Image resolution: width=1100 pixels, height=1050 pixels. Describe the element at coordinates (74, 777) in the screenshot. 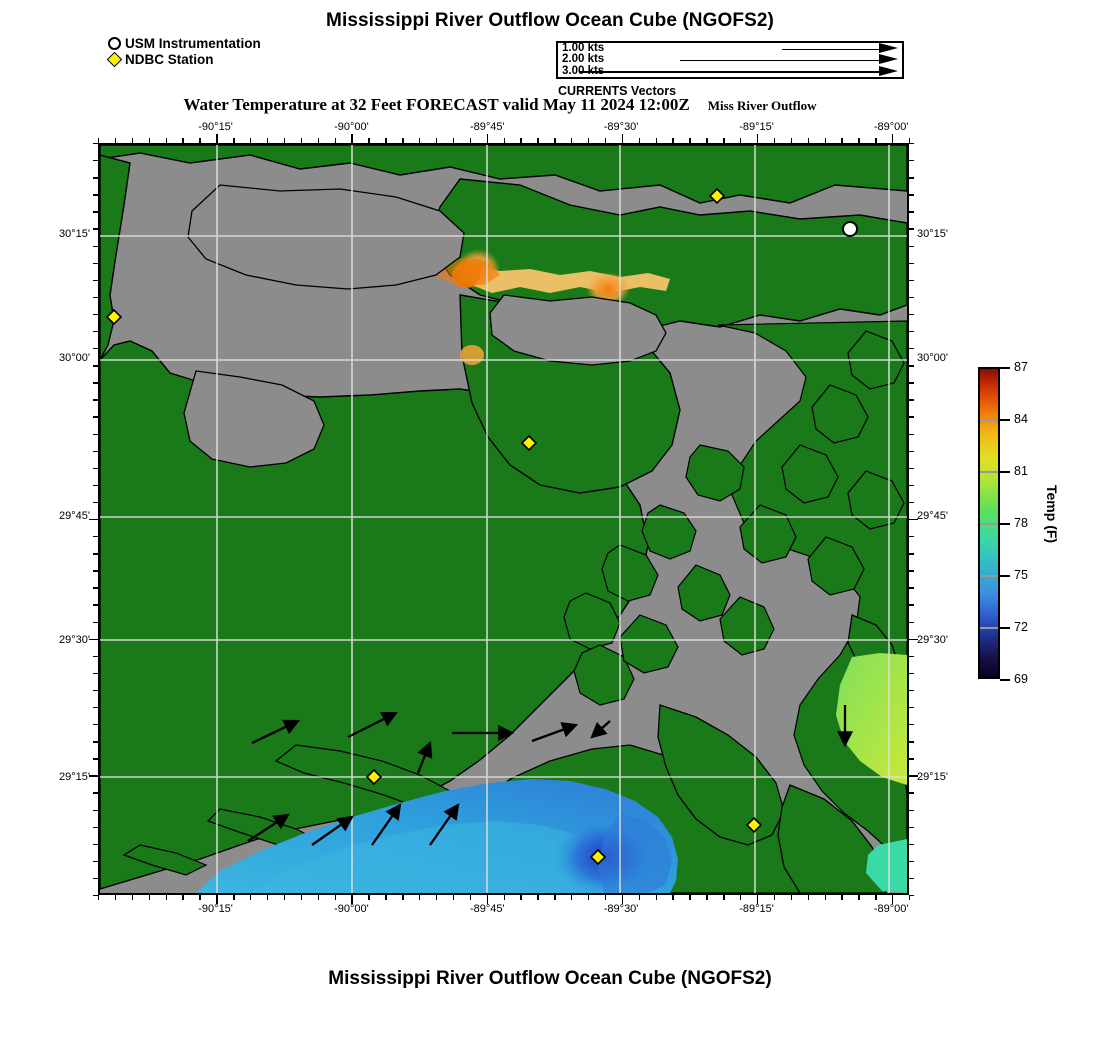

I see `y-axis-label-left: 29°15'` at that location.